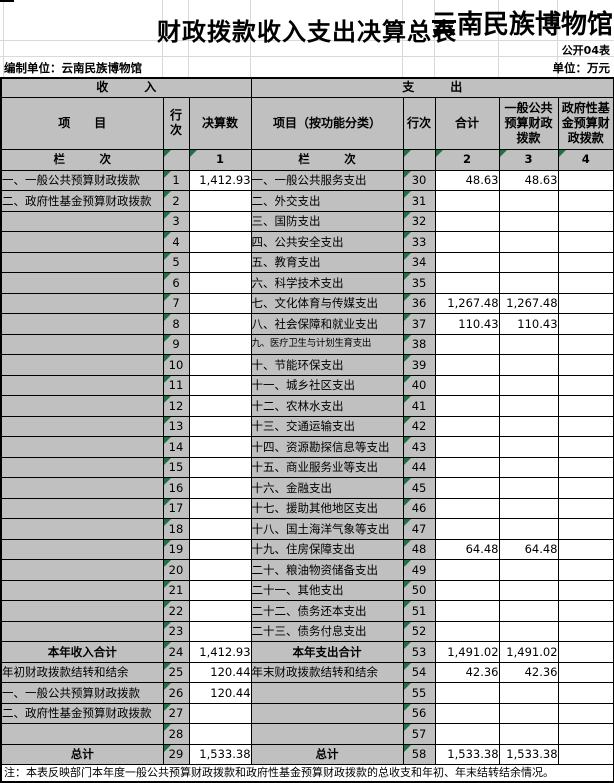 This screenshot has width=614, height=783. I want to click on income-rowno-cell: 18, so click(176, 529).